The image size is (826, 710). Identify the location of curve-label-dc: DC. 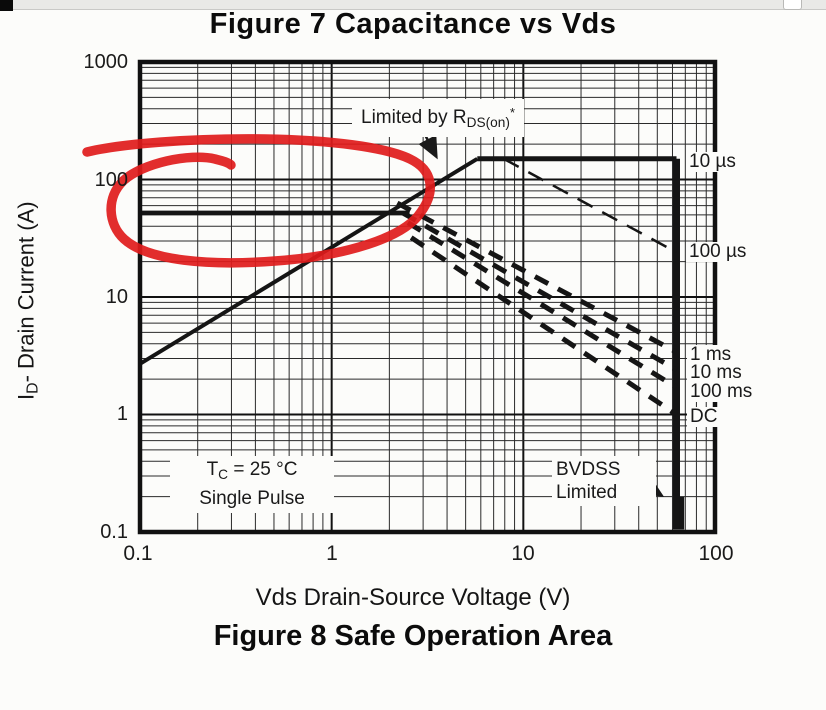
(704, 417).